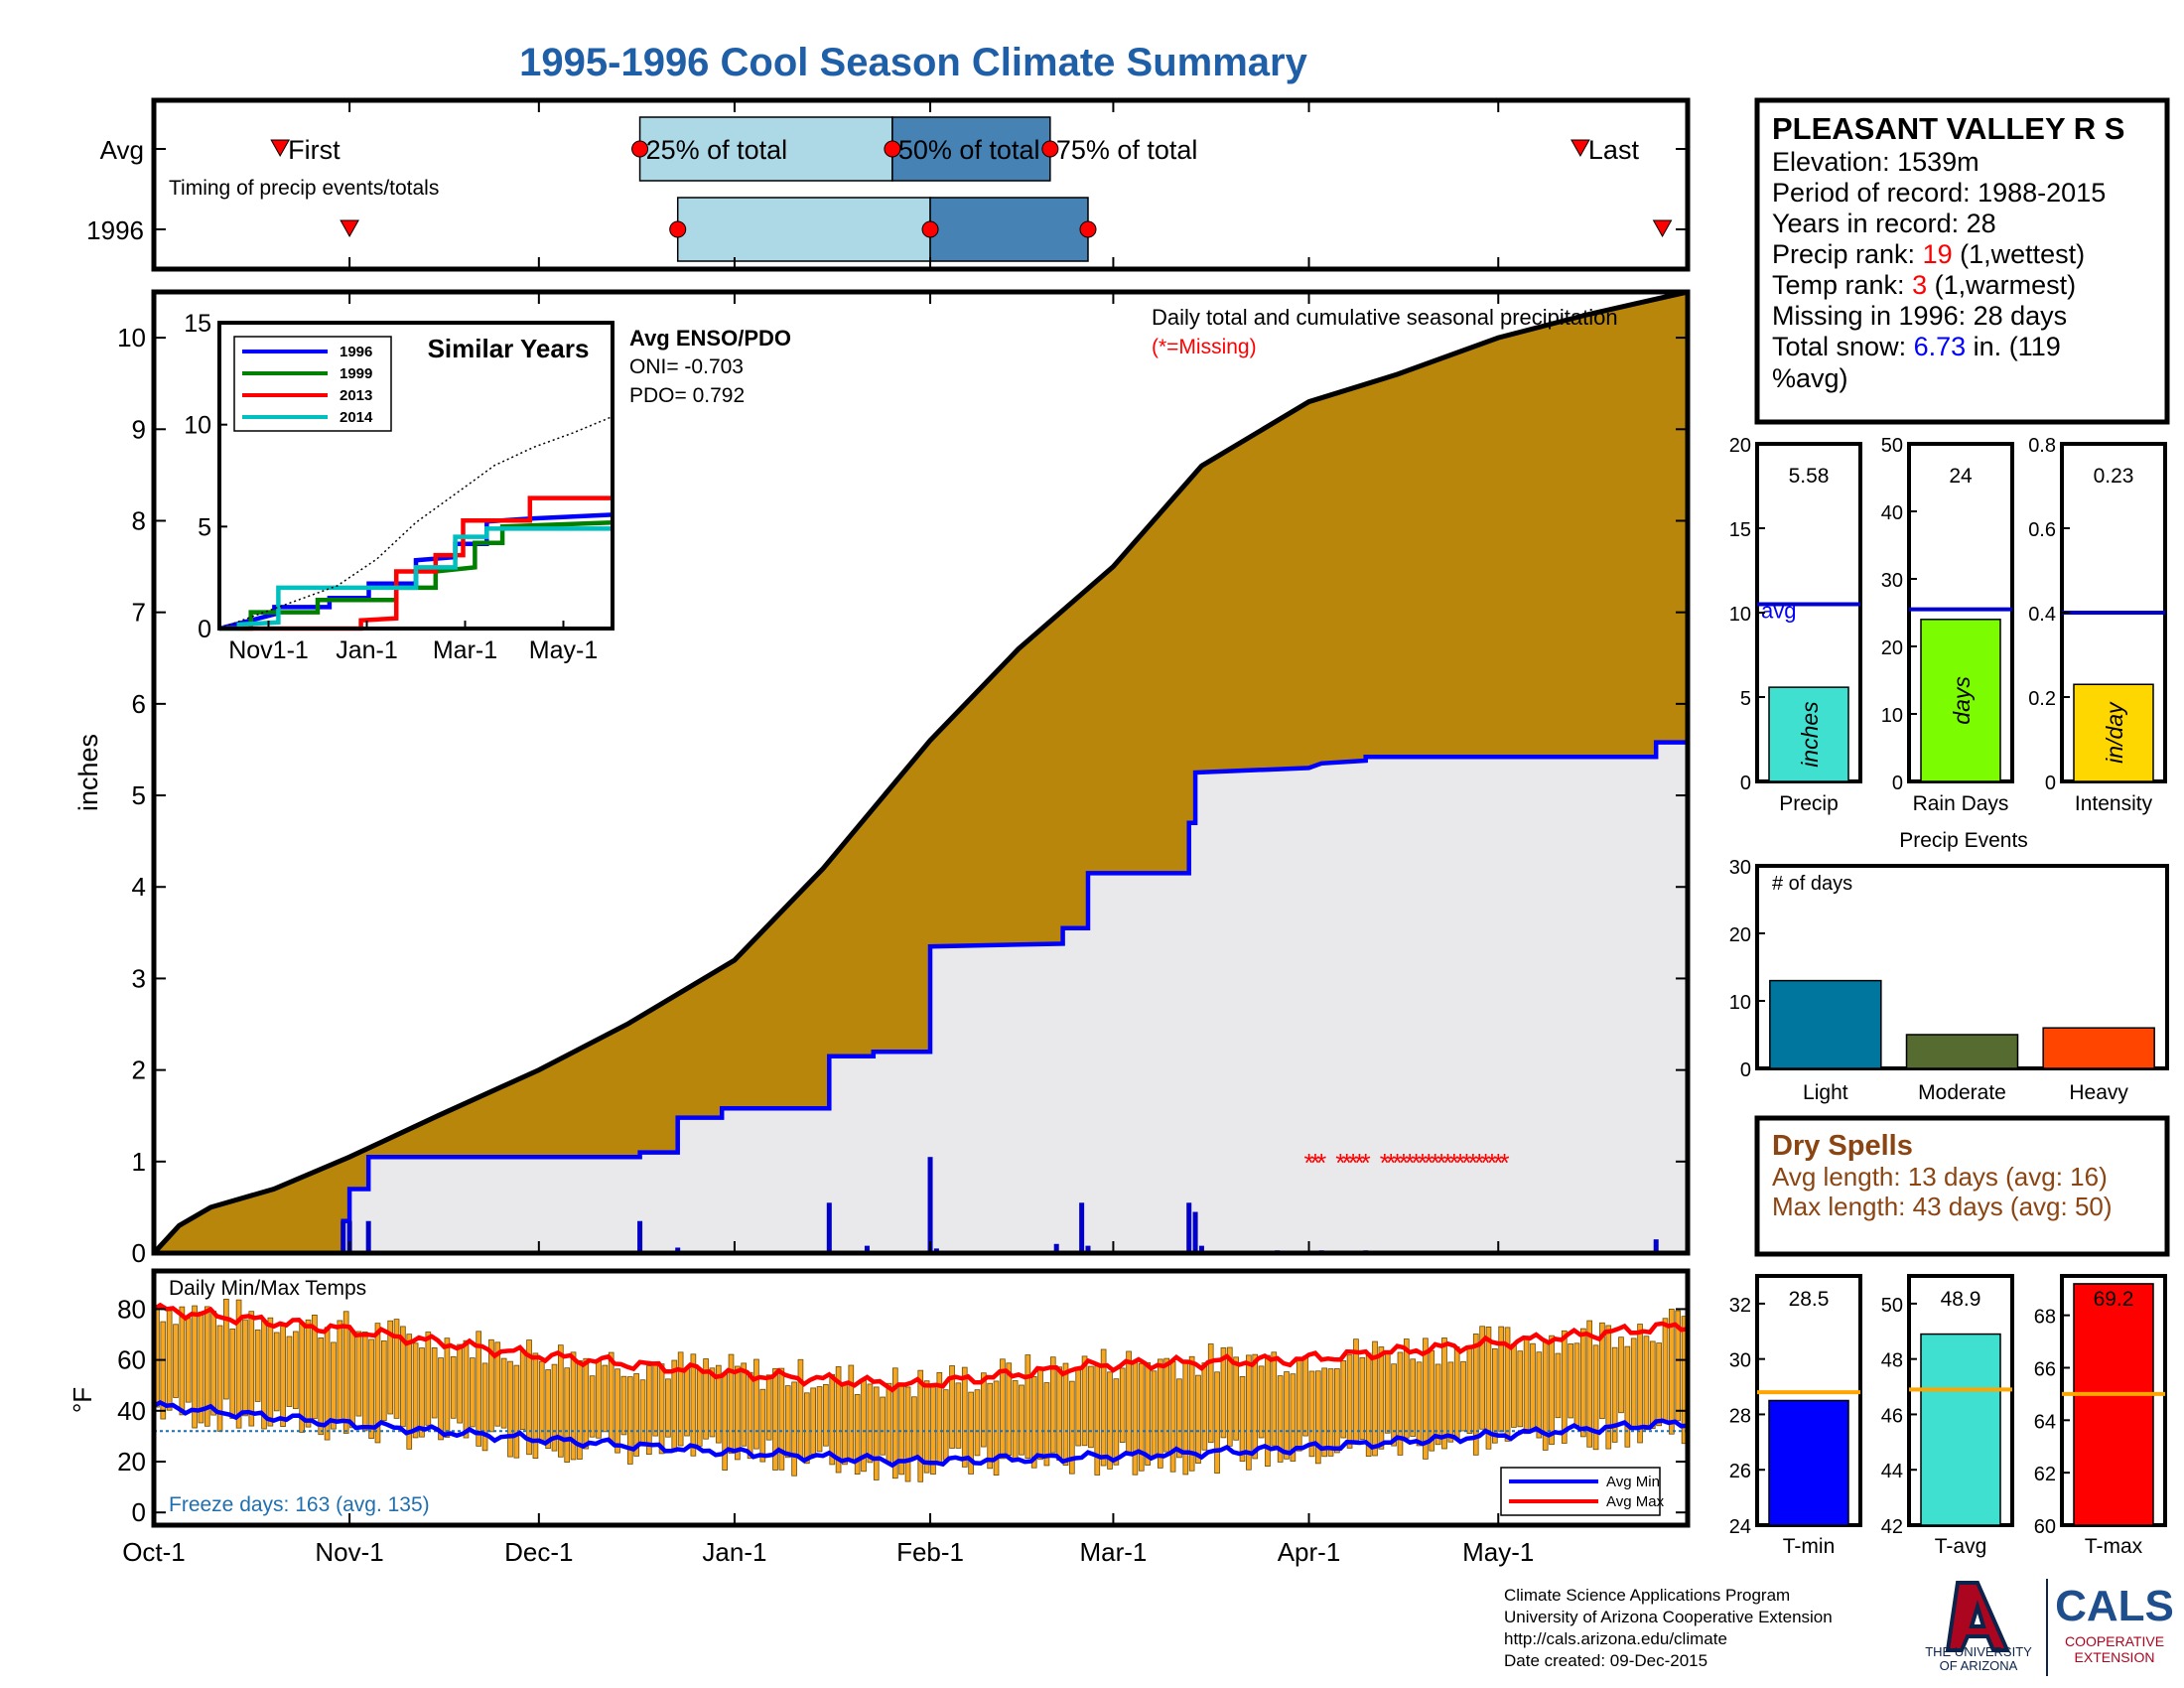 This screenshot has width=2184, height=1688. I want to click on panel-ytick-label-tmin: 26, so click(1740, 1471).